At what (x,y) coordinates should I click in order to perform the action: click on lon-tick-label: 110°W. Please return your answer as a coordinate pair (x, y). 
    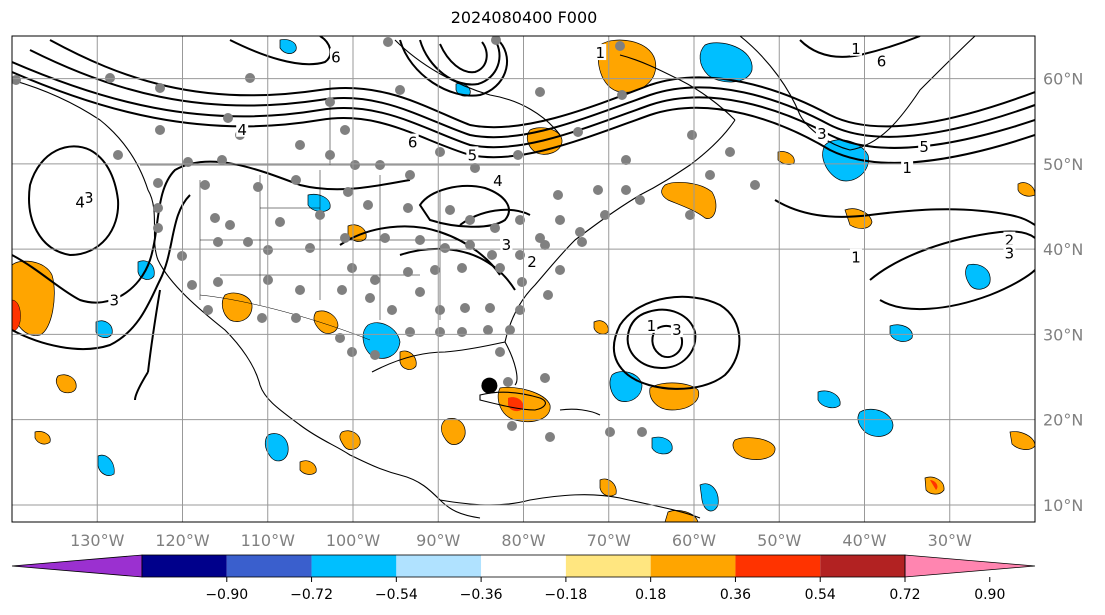
    Looking at the image, I should click on (268, 540).